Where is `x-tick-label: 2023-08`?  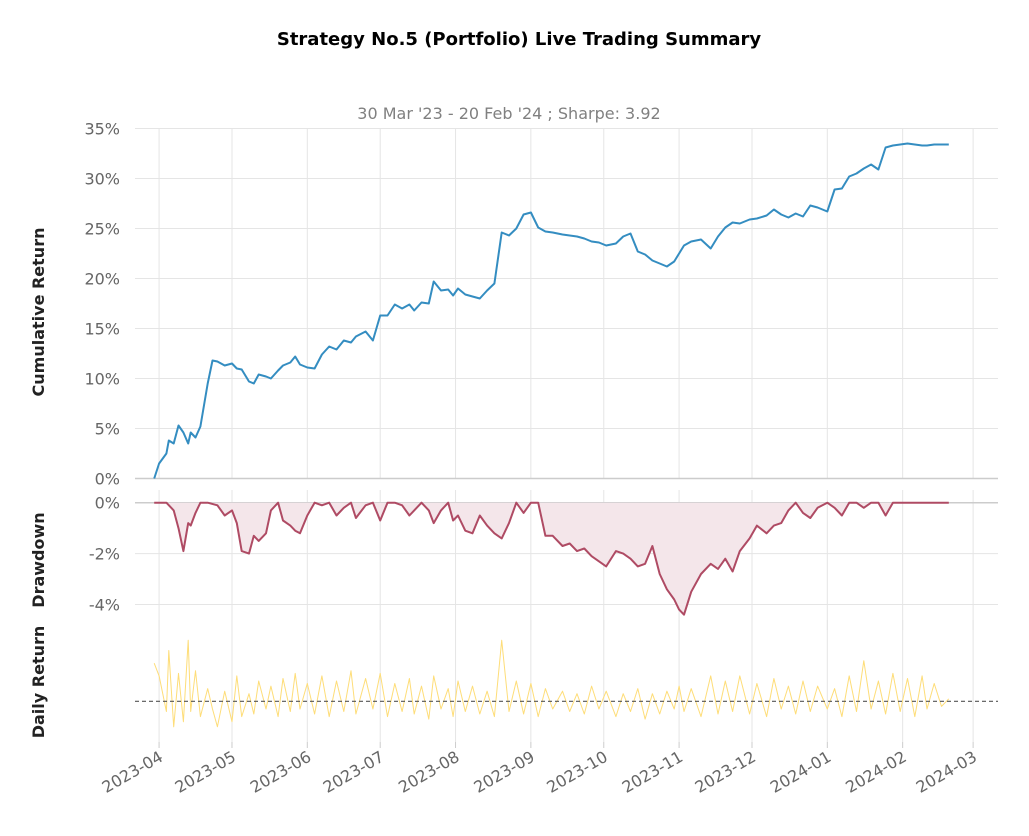
x-tick-label: 2023-08 is located at coordinates (428, 772).